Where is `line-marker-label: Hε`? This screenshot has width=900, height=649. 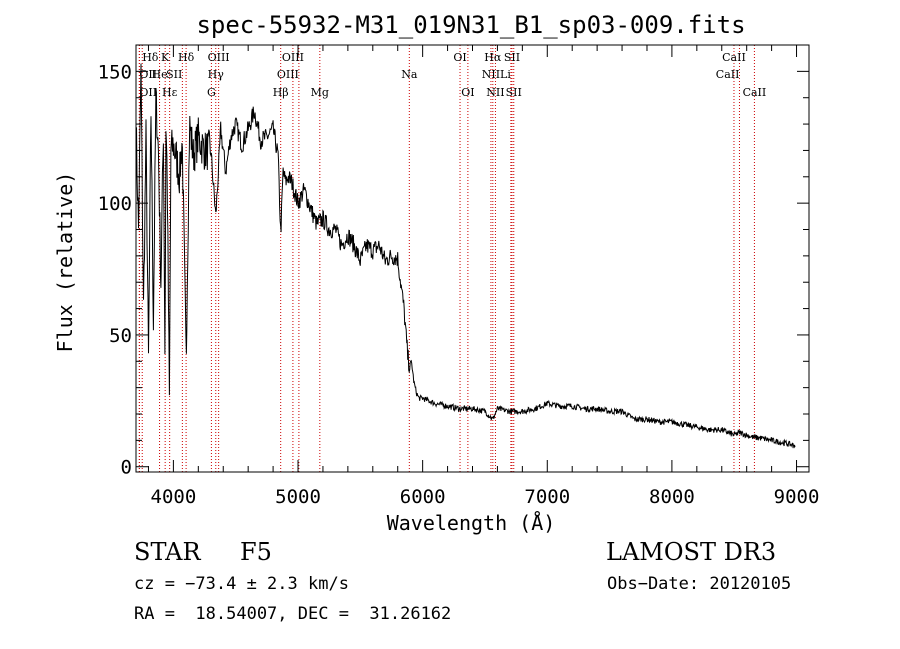
line-marker-label: Hε is located at coordinates (170, 92).